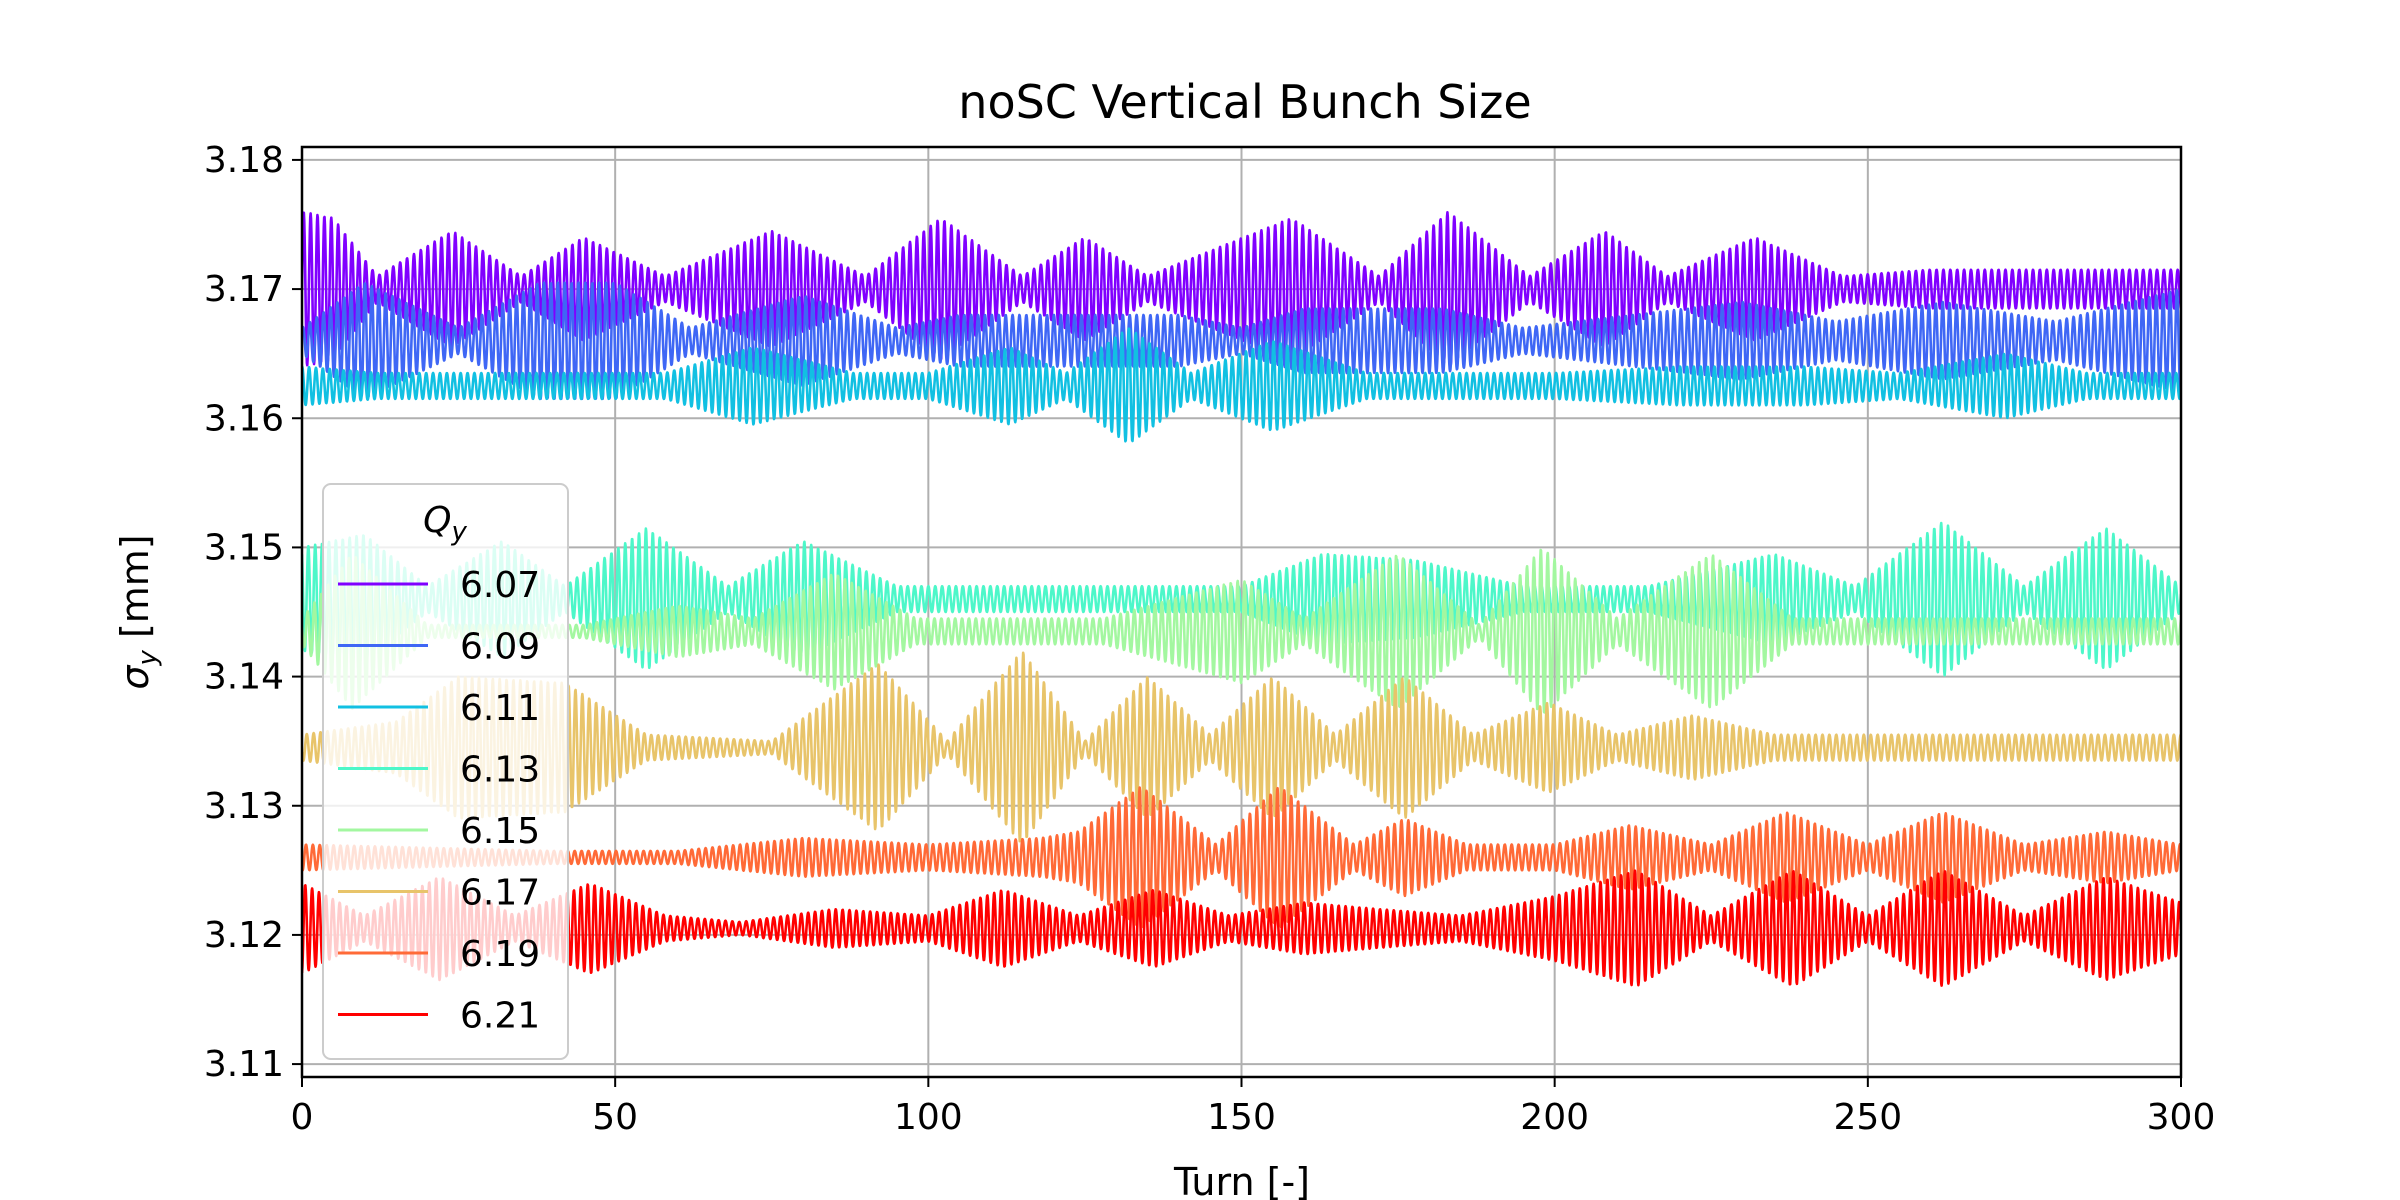 The width and height of the screenshot is (2400, 1200). I want to click on legend-label: 6.13, so click(500, 770).